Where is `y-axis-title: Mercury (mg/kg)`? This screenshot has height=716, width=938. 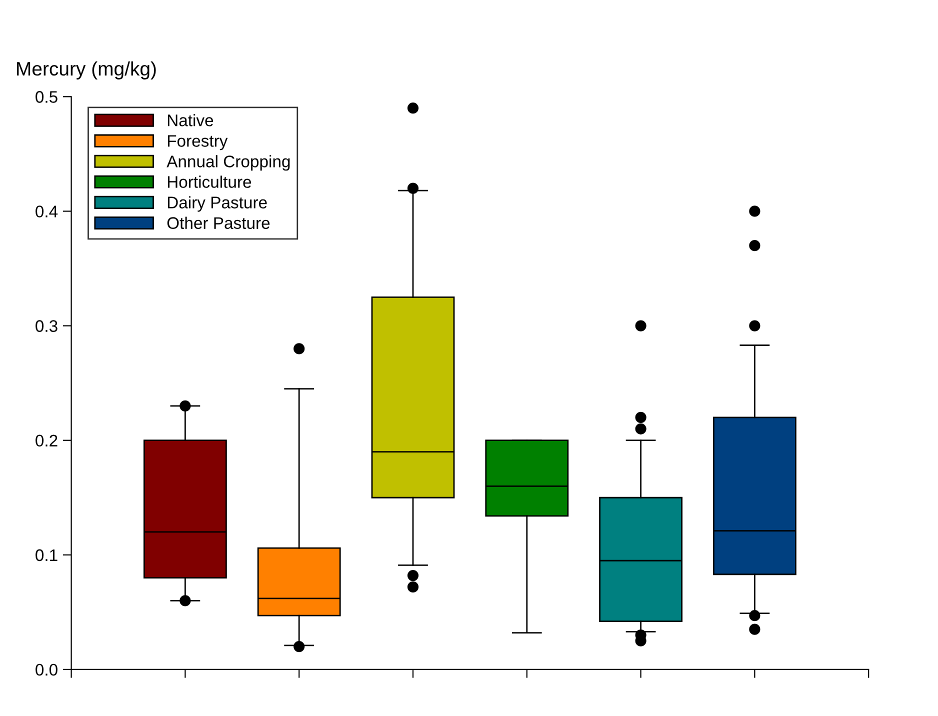
y-axis-title: Mercury (mg/kg) is located at coordinates (86, 70).